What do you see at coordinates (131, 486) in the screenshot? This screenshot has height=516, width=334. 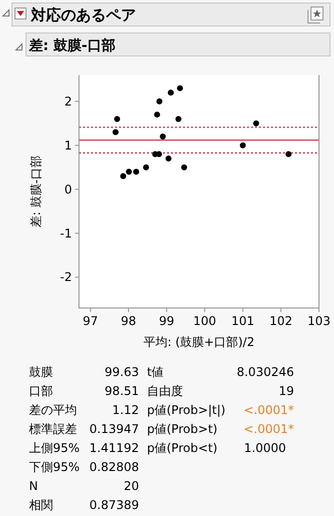 I see `text: 20` at bounding box center [131, 486].